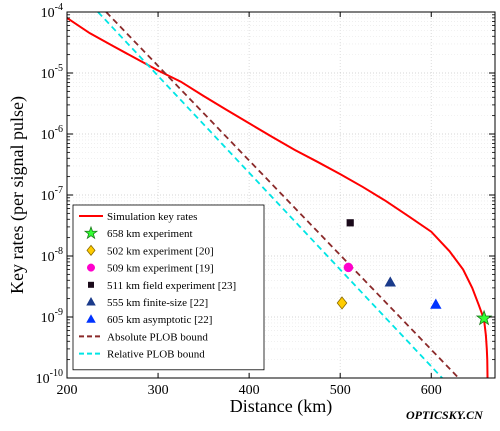 This screenshot has height=431, width=500. Describe the element at coordinates (52, 316) in the screenshot. I see `y-tick-label: 10⁻⁹` at that location.